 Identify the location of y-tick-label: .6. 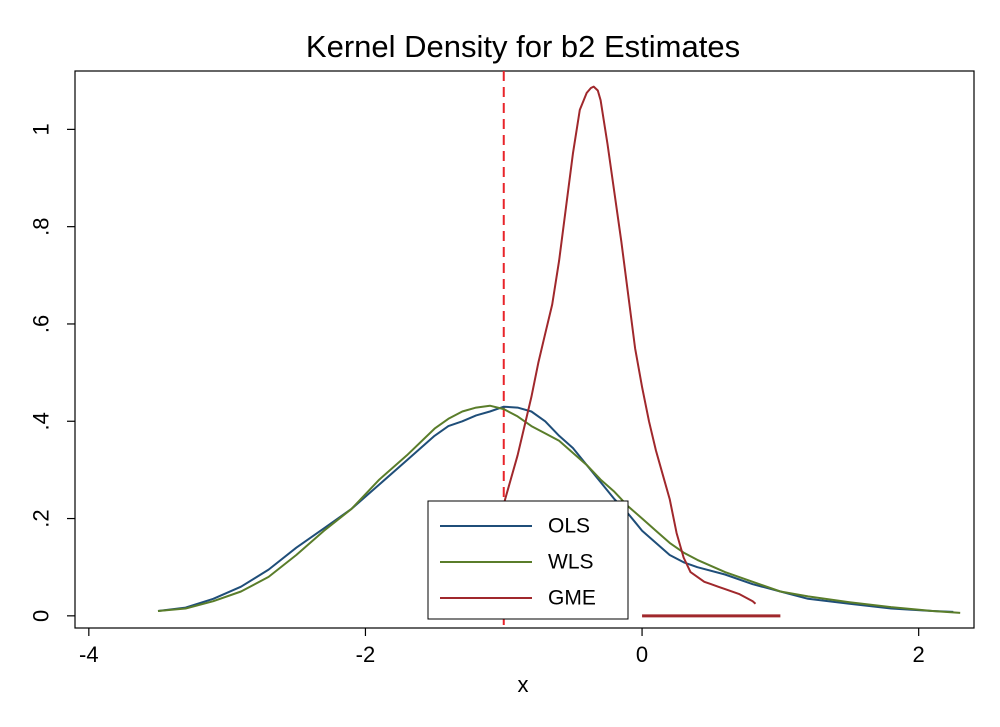
(41, 324).